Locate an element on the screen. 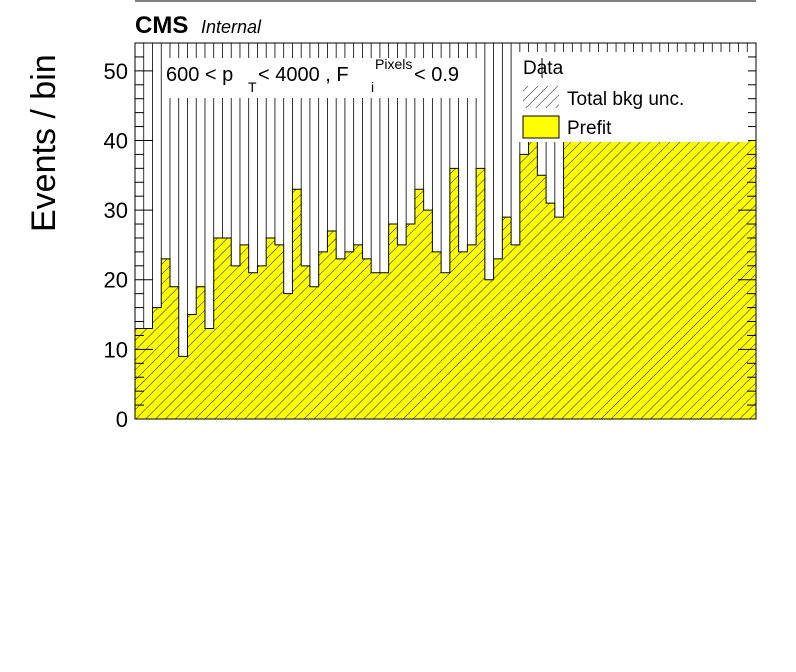 Image resolution: width=796 pixels, height=672 pixels. legend: Data Total bkg unc. Prefit is located at coordinates (633, 97).